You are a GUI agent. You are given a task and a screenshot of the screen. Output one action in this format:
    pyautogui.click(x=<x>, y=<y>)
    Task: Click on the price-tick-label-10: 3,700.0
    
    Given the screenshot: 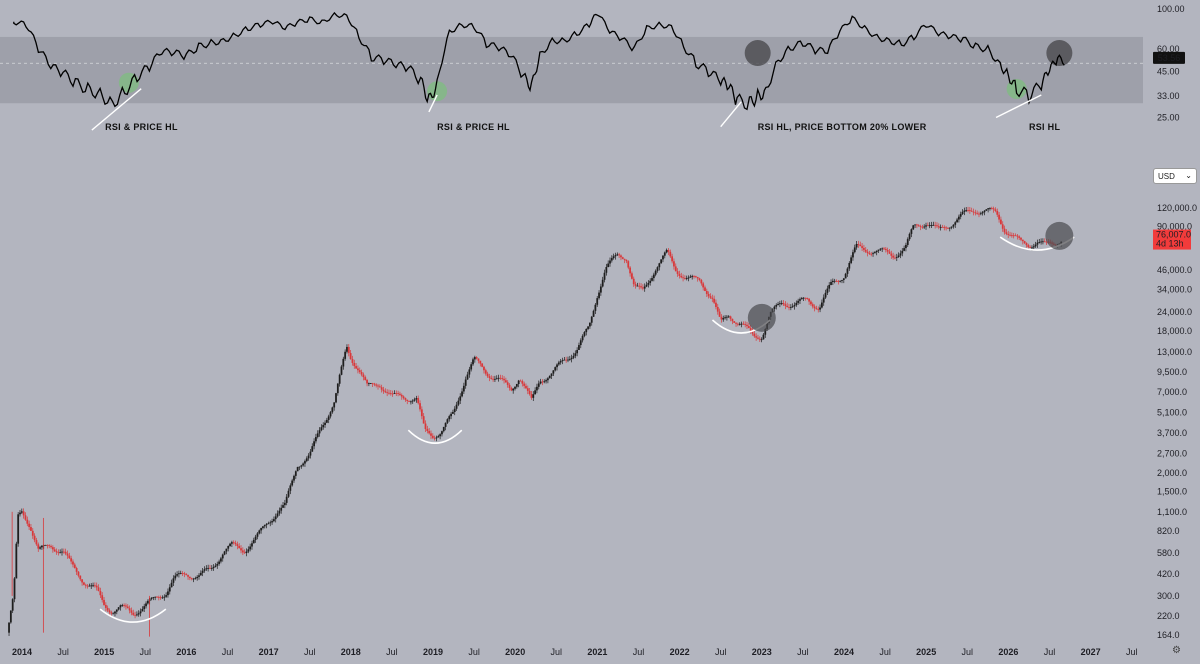 What is the action you would take?
    pyautogui.click(x=1172, y=433)
    